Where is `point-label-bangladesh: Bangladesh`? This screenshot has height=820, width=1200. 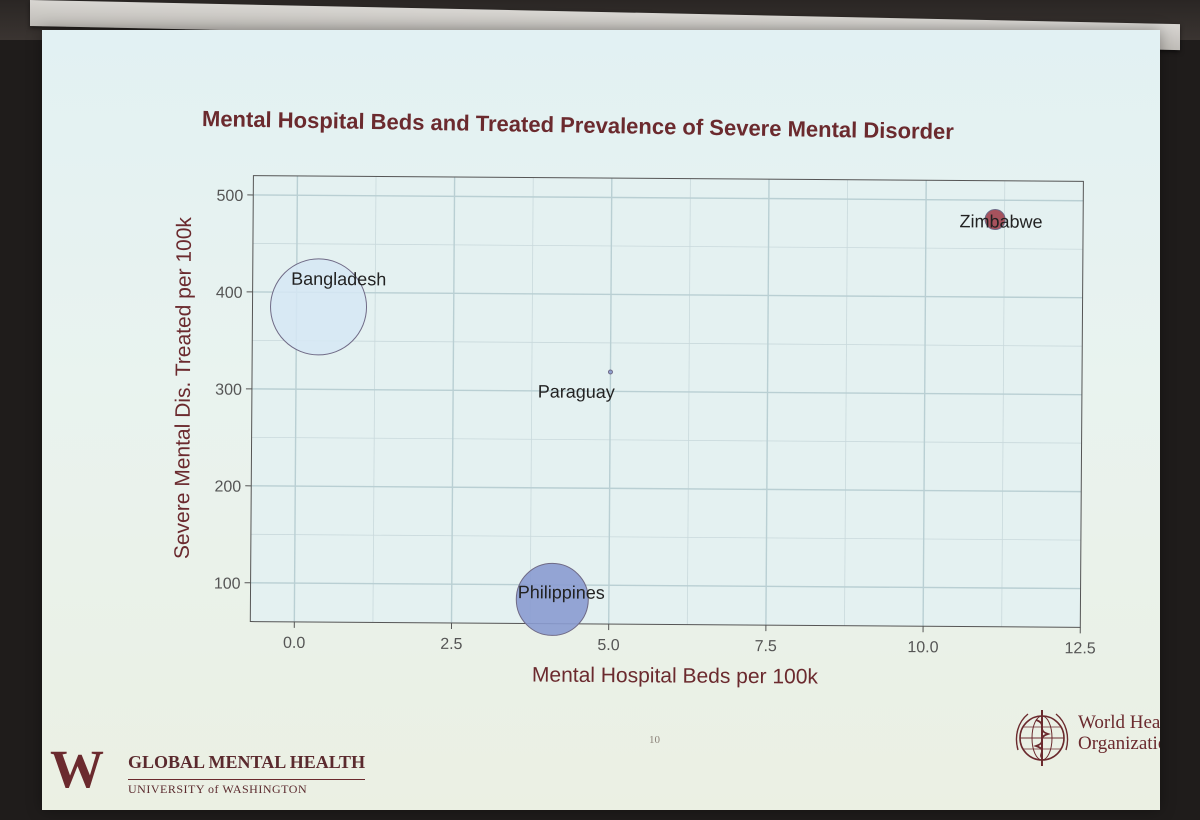 point-label-bangladesh: Bangladesh is located at coordinates (338, 279).